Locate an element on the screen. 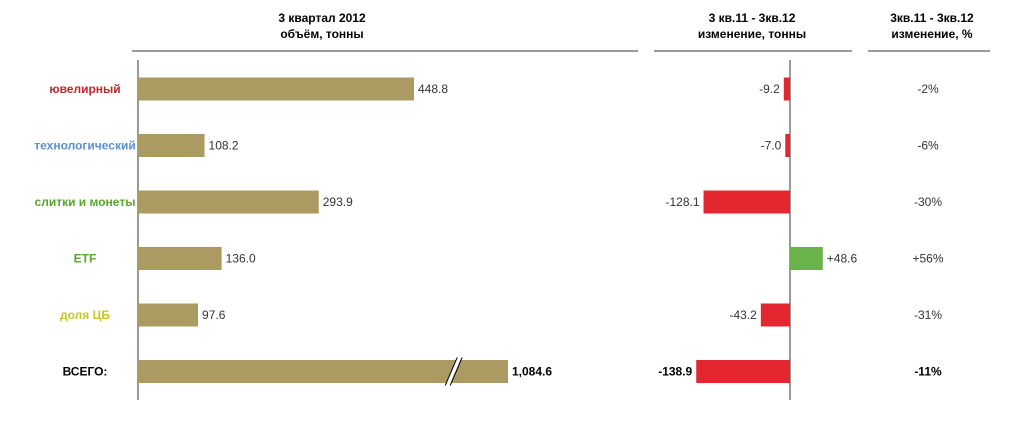 The image size is (1024, 421). header-volume-line1: 3 квартал 2012 is located at coordinates (322, 18).